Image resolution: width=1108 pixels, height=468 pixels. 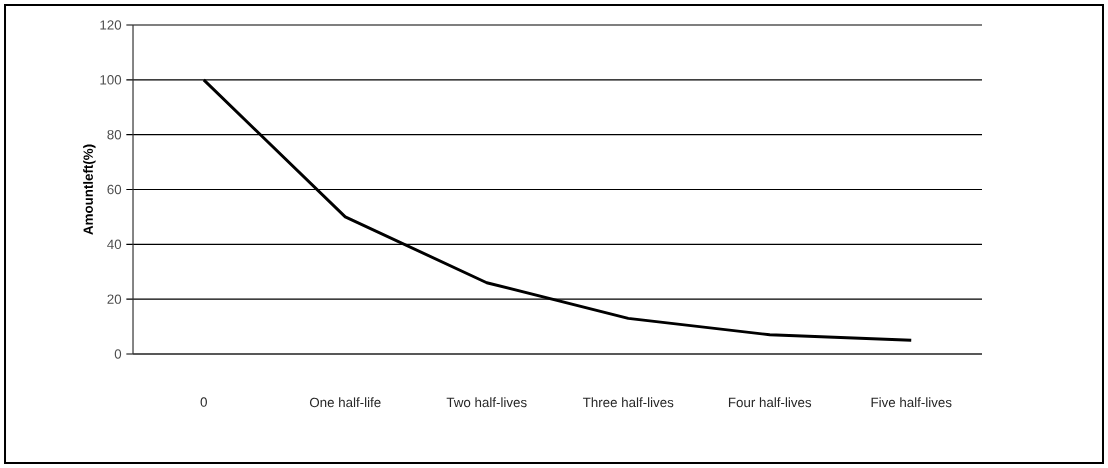 I want to click on y-tick-label: 0, so click(x=118, y=354).